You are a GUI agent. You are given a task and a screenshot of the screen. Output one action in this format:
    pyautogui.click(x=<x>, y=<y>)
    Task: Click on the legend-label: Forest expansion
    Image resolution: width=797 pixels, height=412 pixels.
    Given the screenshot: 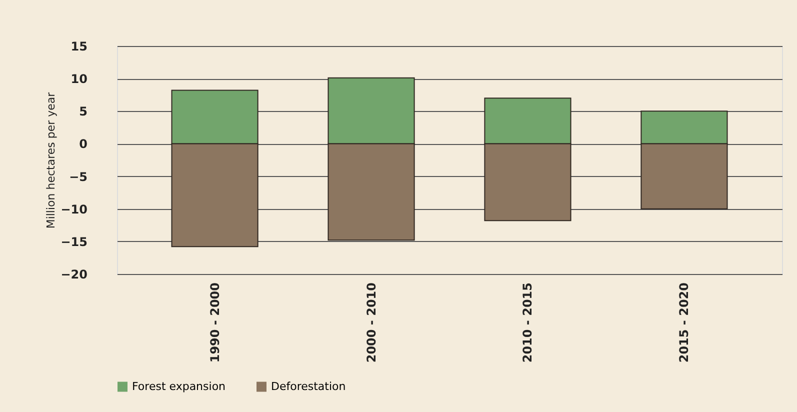 What is the action you would take?
    pyautogui.click(x=179, y=386)
    